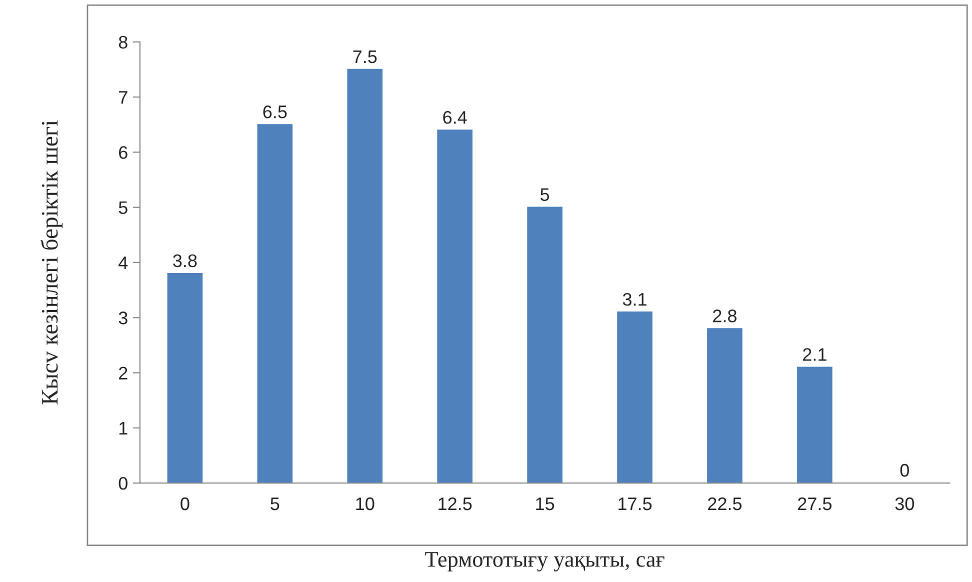 The height and width of the screenshot is (582, 972). I want to click on y-tick-label: 6, so click(123, 152).